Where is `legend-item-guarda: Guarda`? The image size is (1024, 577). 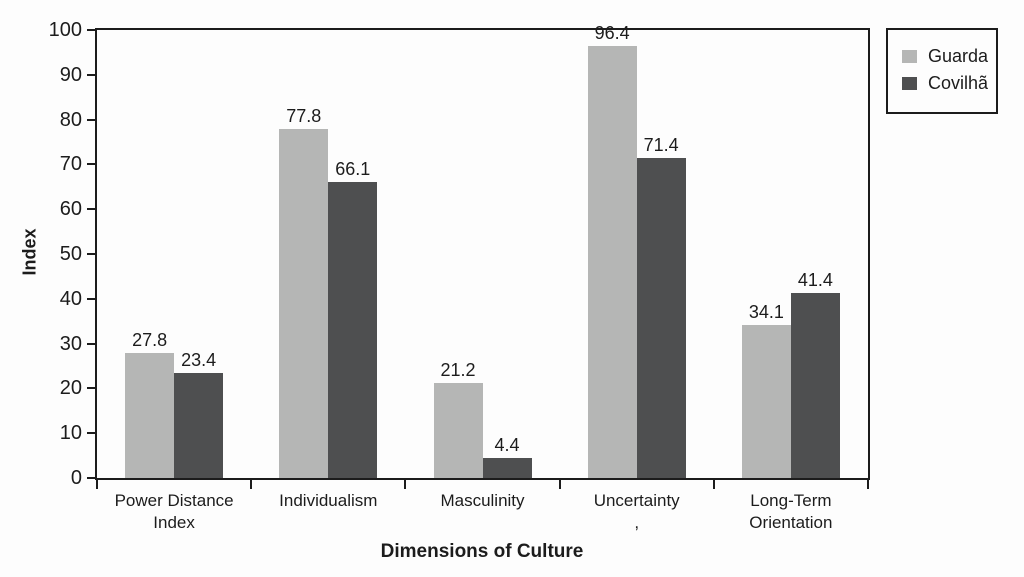
legend-item-guarda: Guarda is located at coordinates (949, 56).